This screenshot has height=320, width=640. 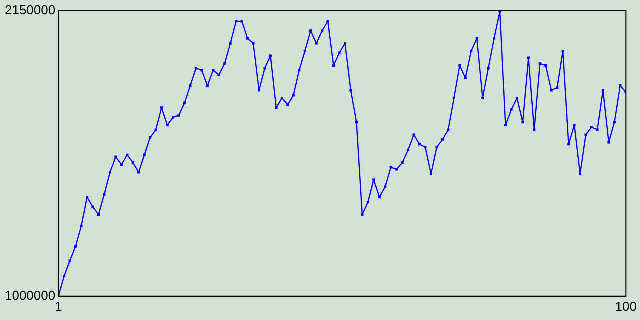 I want to click on y-tick-label: 2150000, so click(x=30, y=10).